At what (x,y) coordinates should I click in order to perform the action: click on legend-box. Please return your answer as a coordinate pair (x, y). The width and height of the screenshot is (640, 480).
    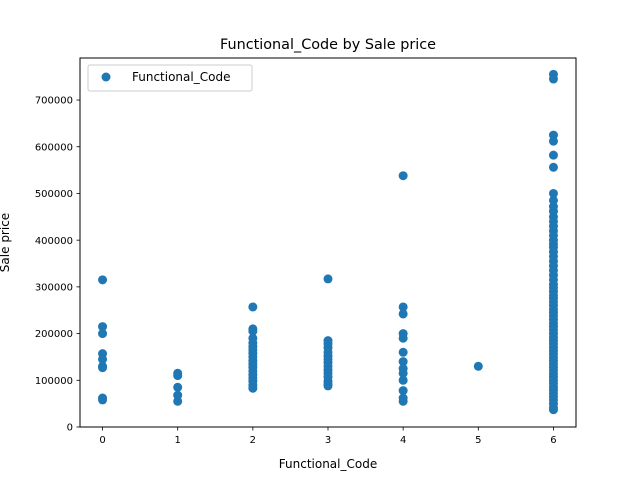
    Looking at the image, I should click on (170, 78).